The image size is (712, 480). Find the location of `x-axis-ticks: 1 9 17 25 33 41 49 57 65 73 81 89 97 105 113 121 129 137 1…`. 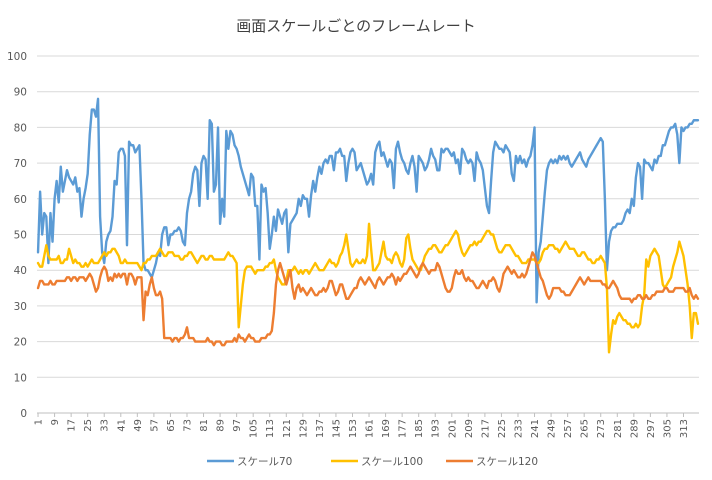

x-axis-ticks: 1 9 17 25 33 41 49 57 65 73 81 89 97 105 113 121 129 137 1… is located at coordinates (362, 425).